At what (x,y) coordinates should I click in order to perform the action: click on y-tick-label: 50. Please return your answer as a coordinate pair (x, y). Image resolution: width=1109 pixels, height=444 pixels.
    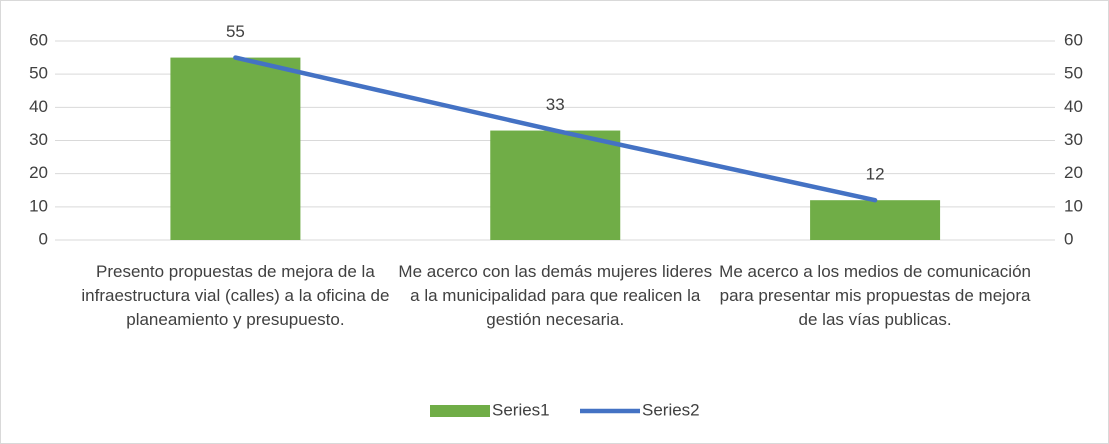
    Looking at the image, I should click on (38, 73).